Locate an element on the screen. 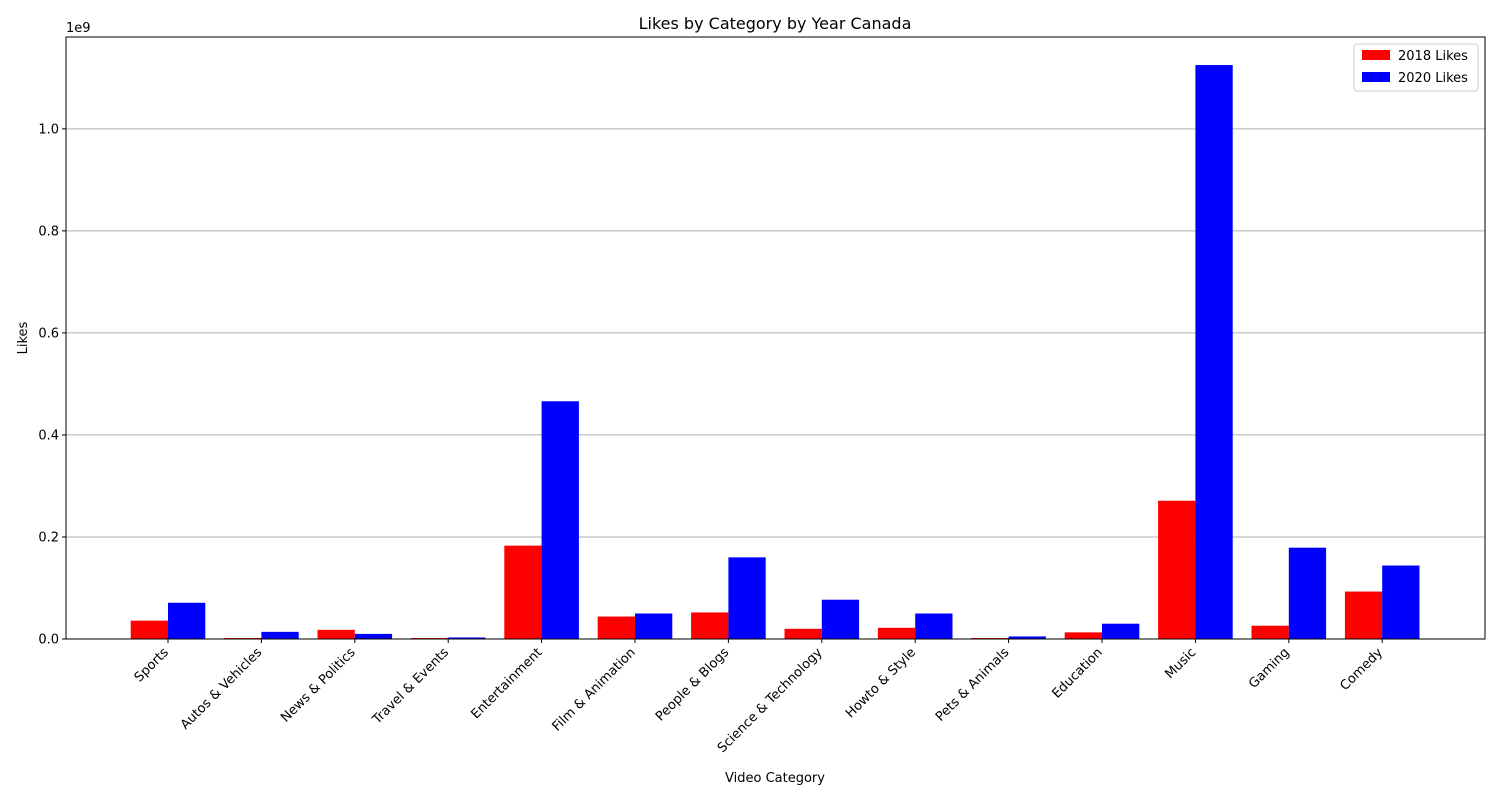 Image resolution: width=1500 pixels, height=805 pixels. legend-swatch-2018 is located at coordinates (1376, 55).